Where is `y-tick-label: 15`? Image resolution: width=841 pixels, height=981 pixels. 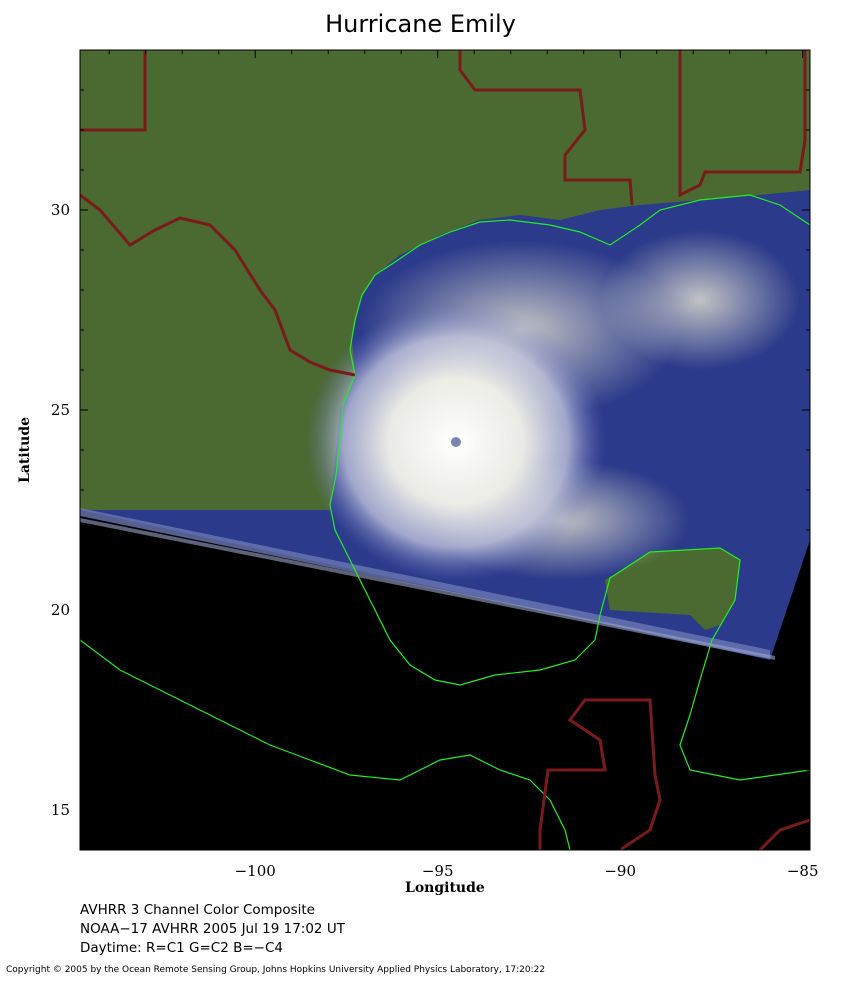 y-tick-label: 15 is located at coordinates (60, 810).